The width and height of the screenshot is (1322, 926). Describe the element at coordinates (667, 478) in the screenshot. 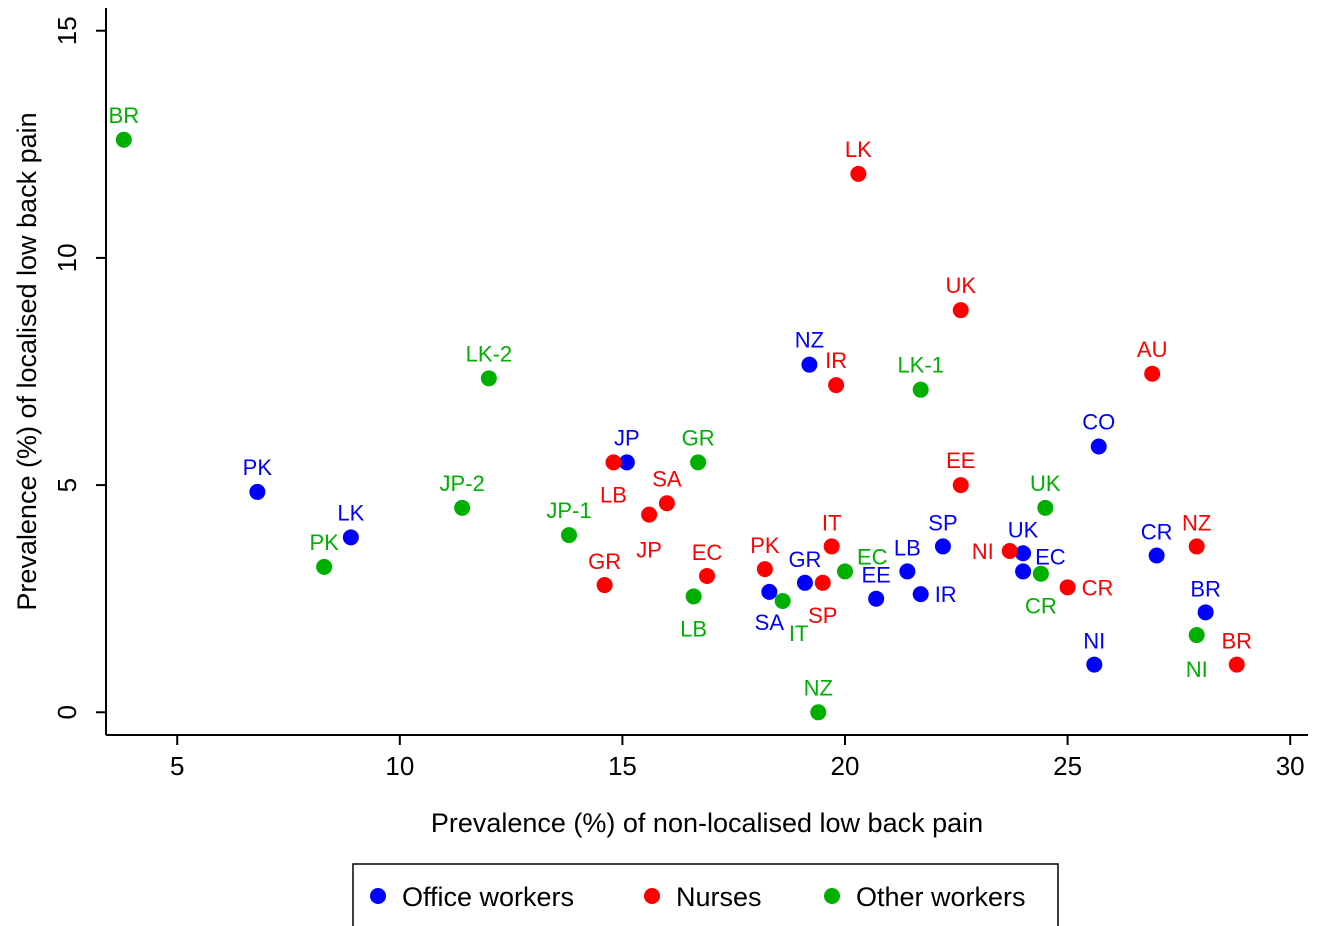

I see `data-point-label: SA` at that location.